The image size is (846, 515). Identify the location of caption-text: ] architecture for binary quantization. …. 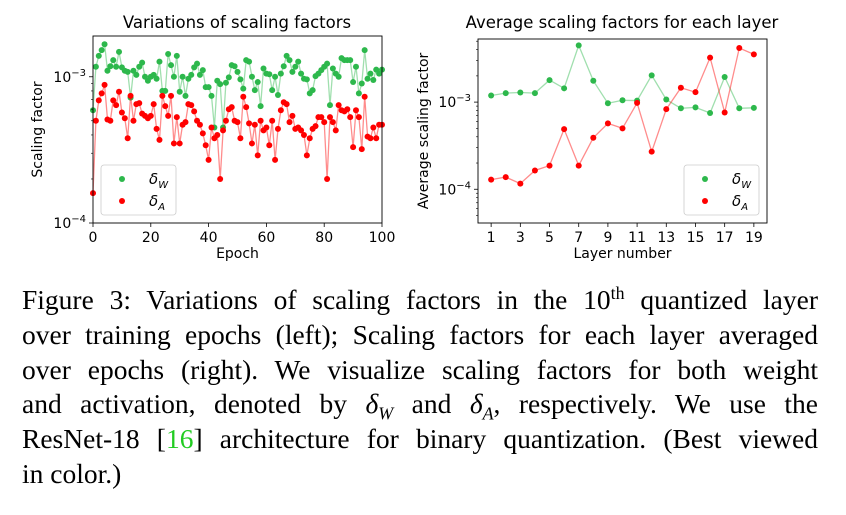
(505, 439).